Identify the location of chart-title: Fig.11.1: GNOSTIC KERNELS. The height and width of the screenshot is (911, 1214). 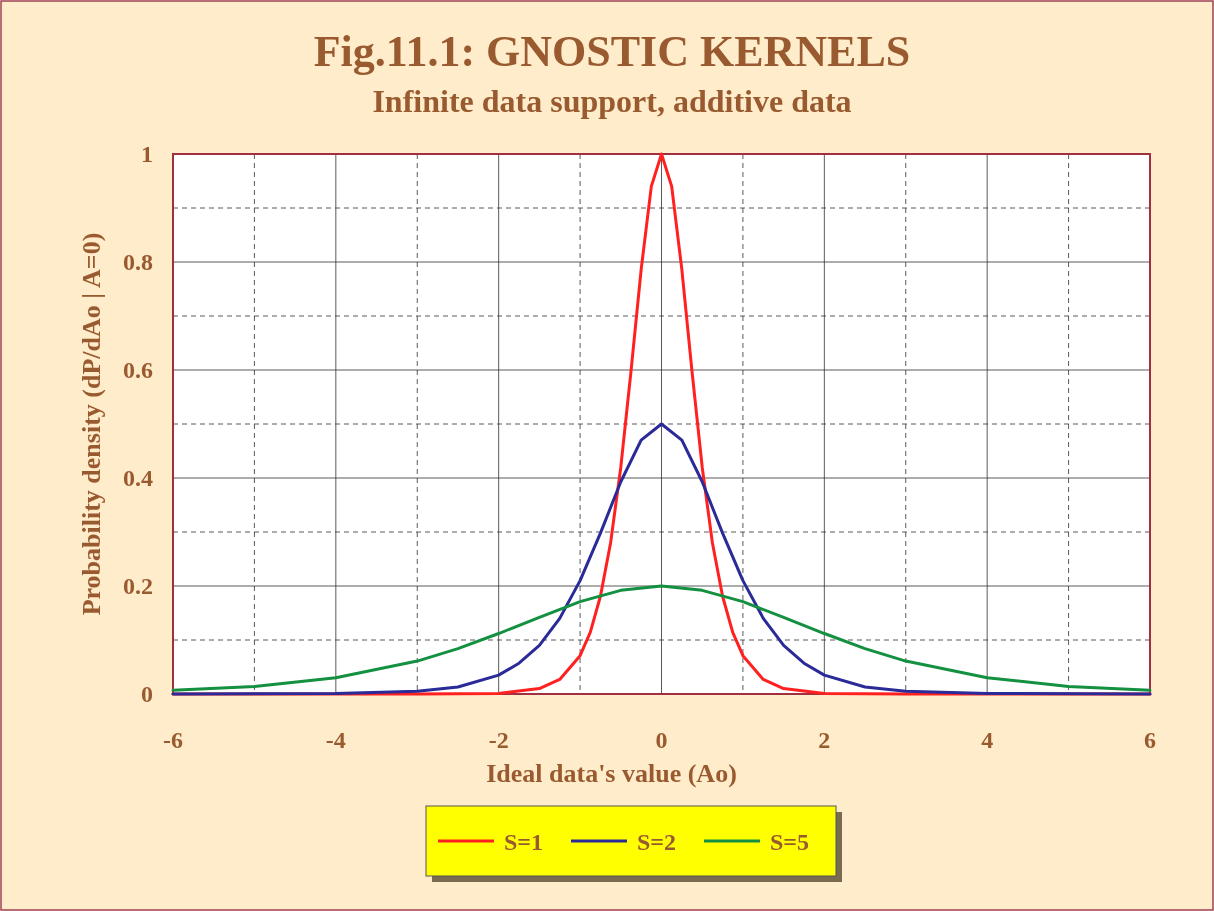
(612, 51).